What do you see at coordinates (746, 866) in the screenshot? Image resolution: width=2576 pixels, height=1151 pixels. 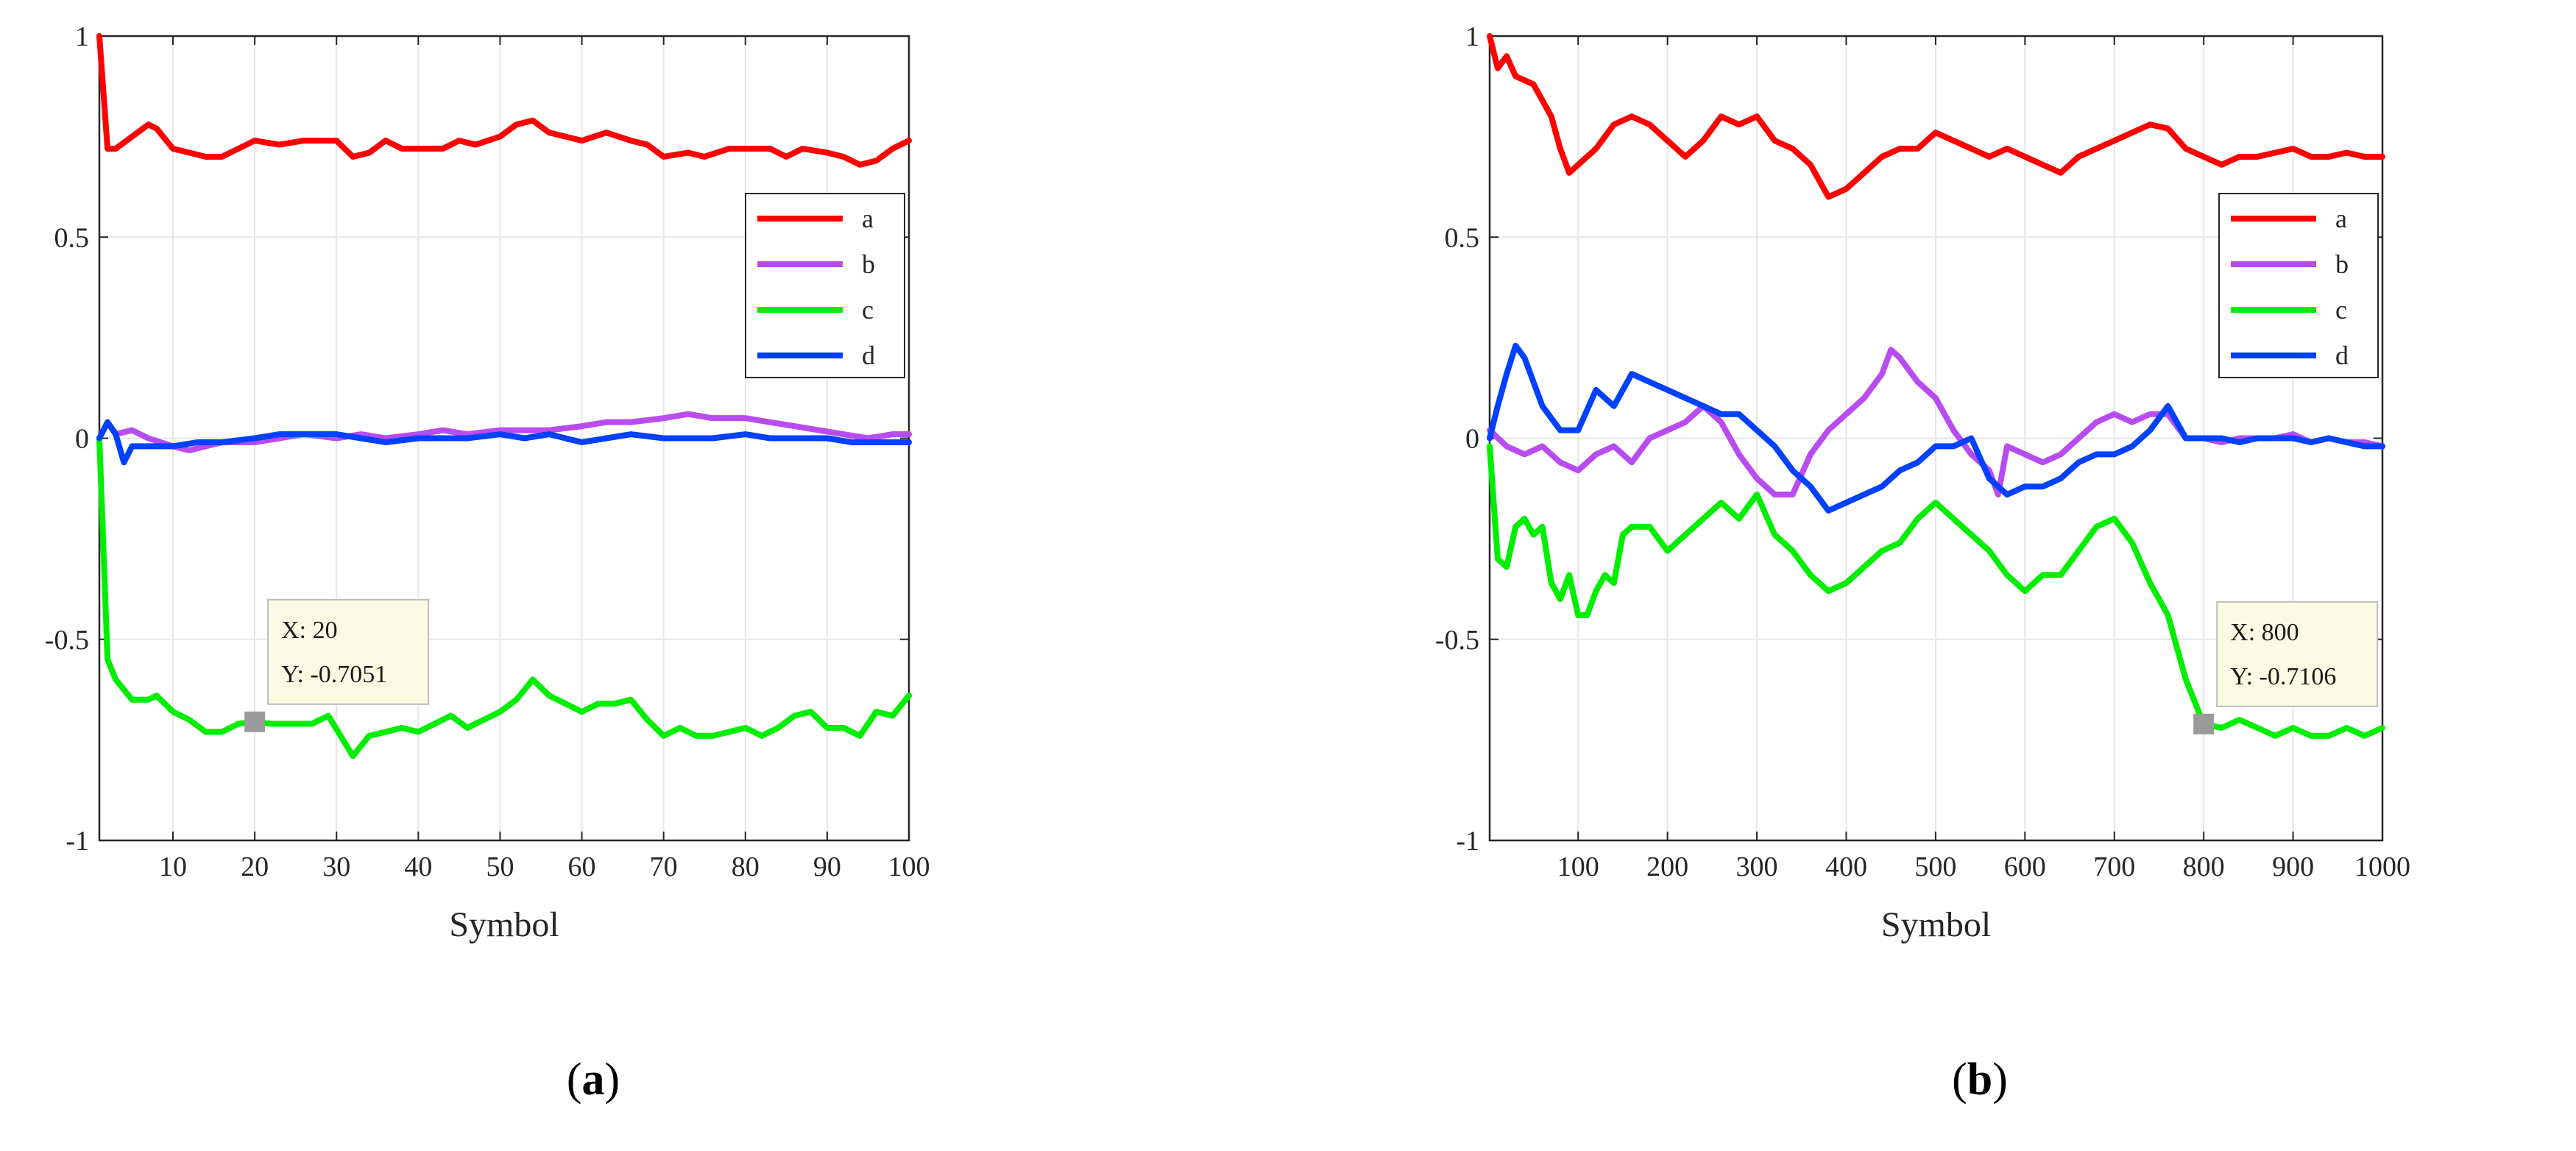 I see `x-tick-label: 80` at bounding box center [746, 866].